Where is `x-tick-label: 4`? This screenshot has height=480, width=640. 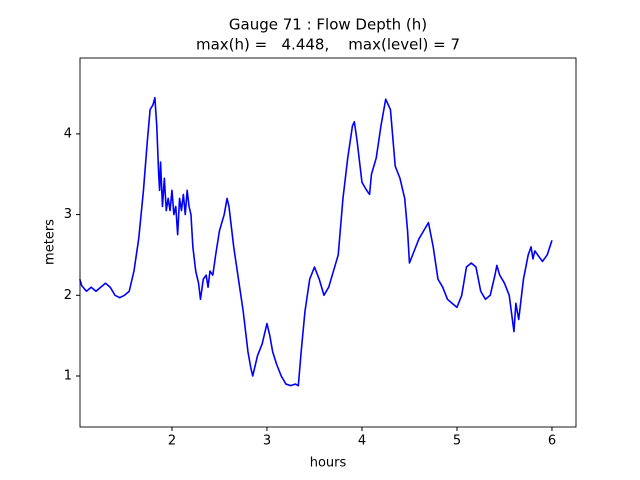
x-tick-label: 4 is located at coordinates (362, 441).